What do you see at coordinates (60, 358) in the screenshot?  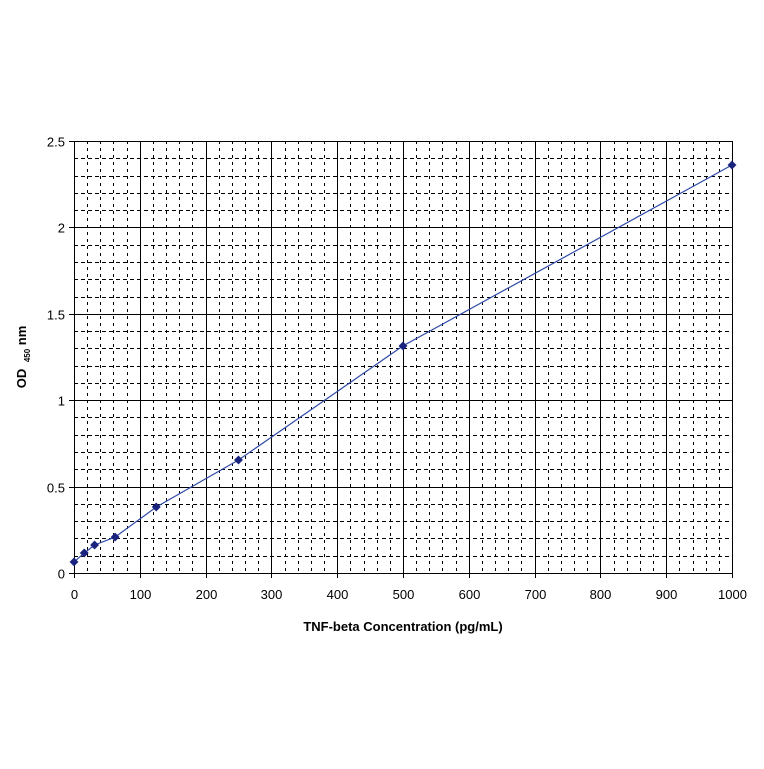 I see `y-axis: 0 0.5 1 1.5 2 2.5` at bounding box center [60, 358].